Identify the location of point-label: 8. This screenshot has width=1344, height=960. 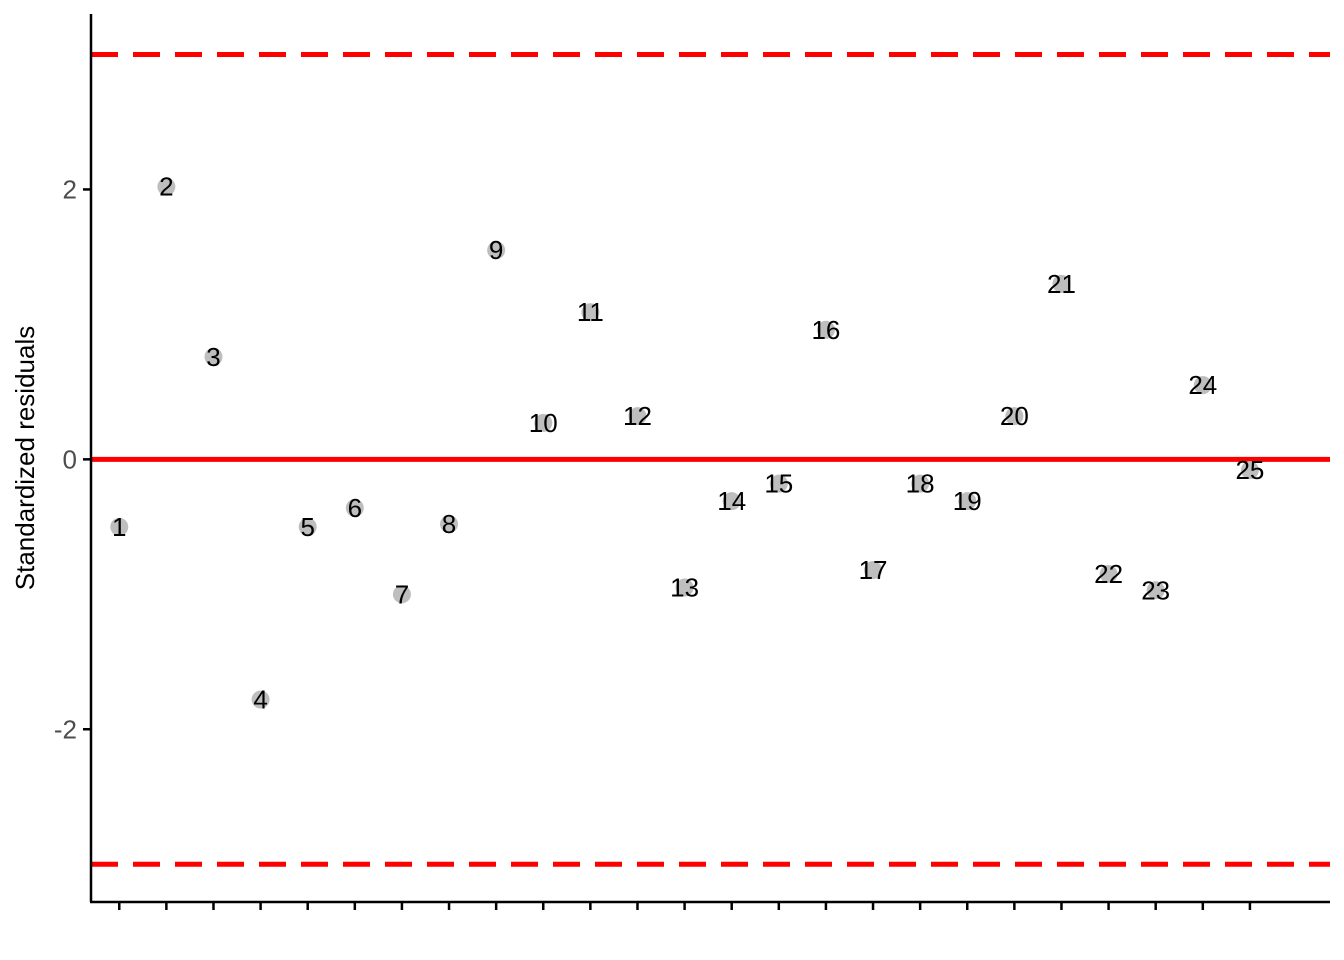
(449, 524).